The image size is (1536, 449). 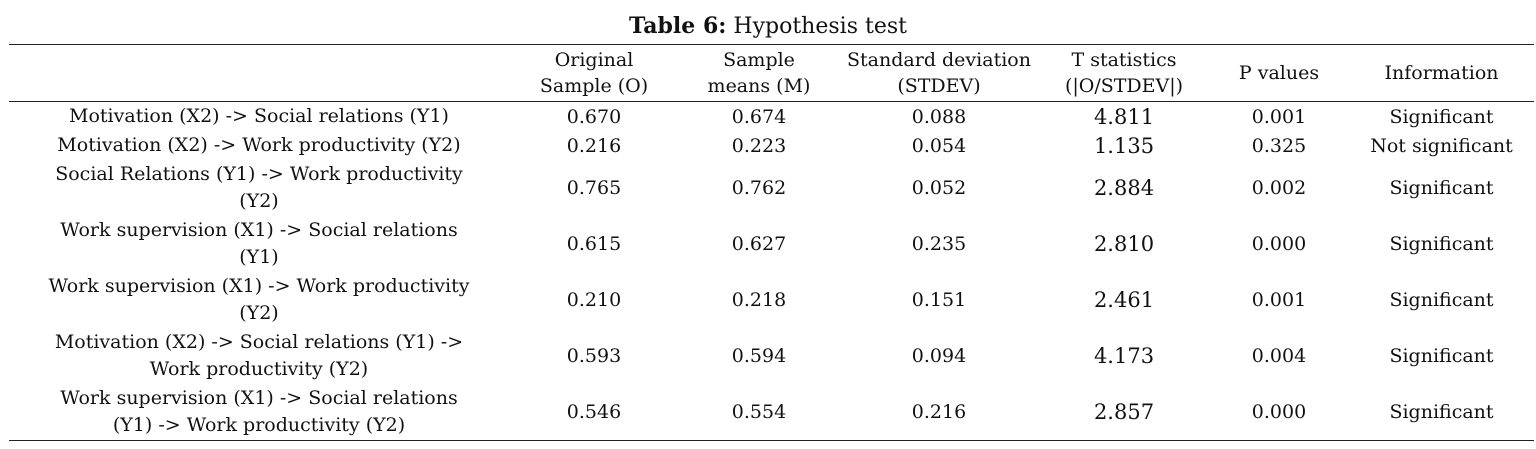 What do you see at coordinates (1279, 188) in the screenshot?
I see `p-value-cell: 0.002` at bounding box center [1279, 188].